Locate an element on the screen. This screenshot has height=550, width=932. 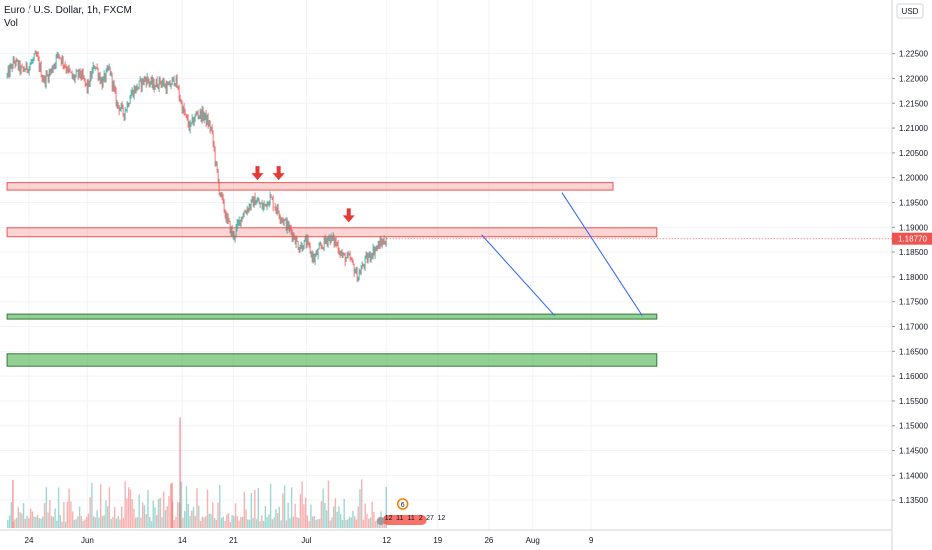
symbol-title: Euro / U.S. Dollar, 1h, FXCM is located at coordinates (68, 10).